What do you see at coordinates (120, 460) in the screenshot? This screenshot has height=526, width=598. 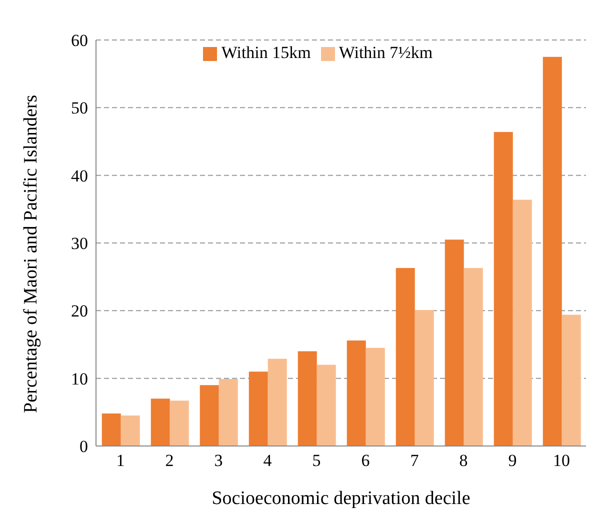 I see `x-tick-label: 1` at bounding box center [120, 460].